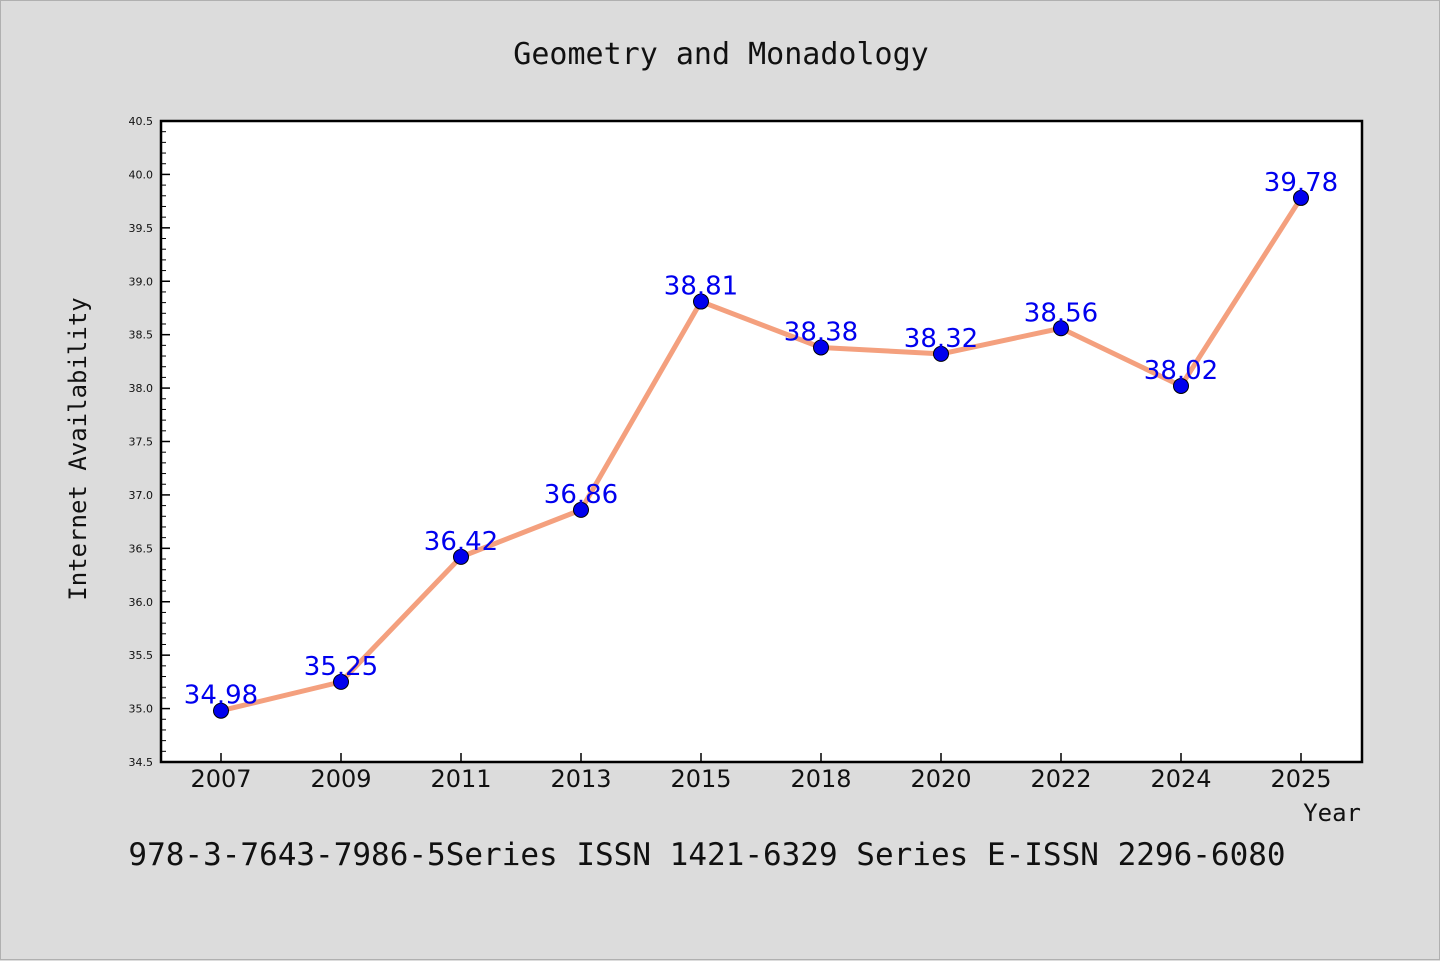  I want to click on data-label: 39.78, so click(1301, 183).